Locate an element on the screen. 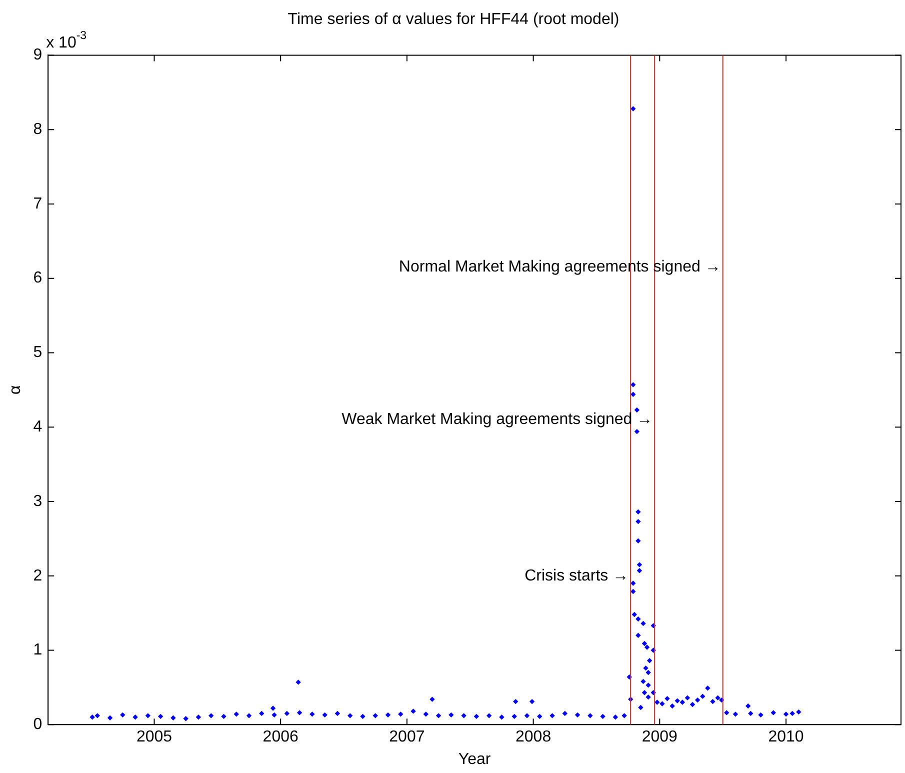 This screenshot has height=773, width=905. y-tick-label: 1 is located at coordinates (37, 650).